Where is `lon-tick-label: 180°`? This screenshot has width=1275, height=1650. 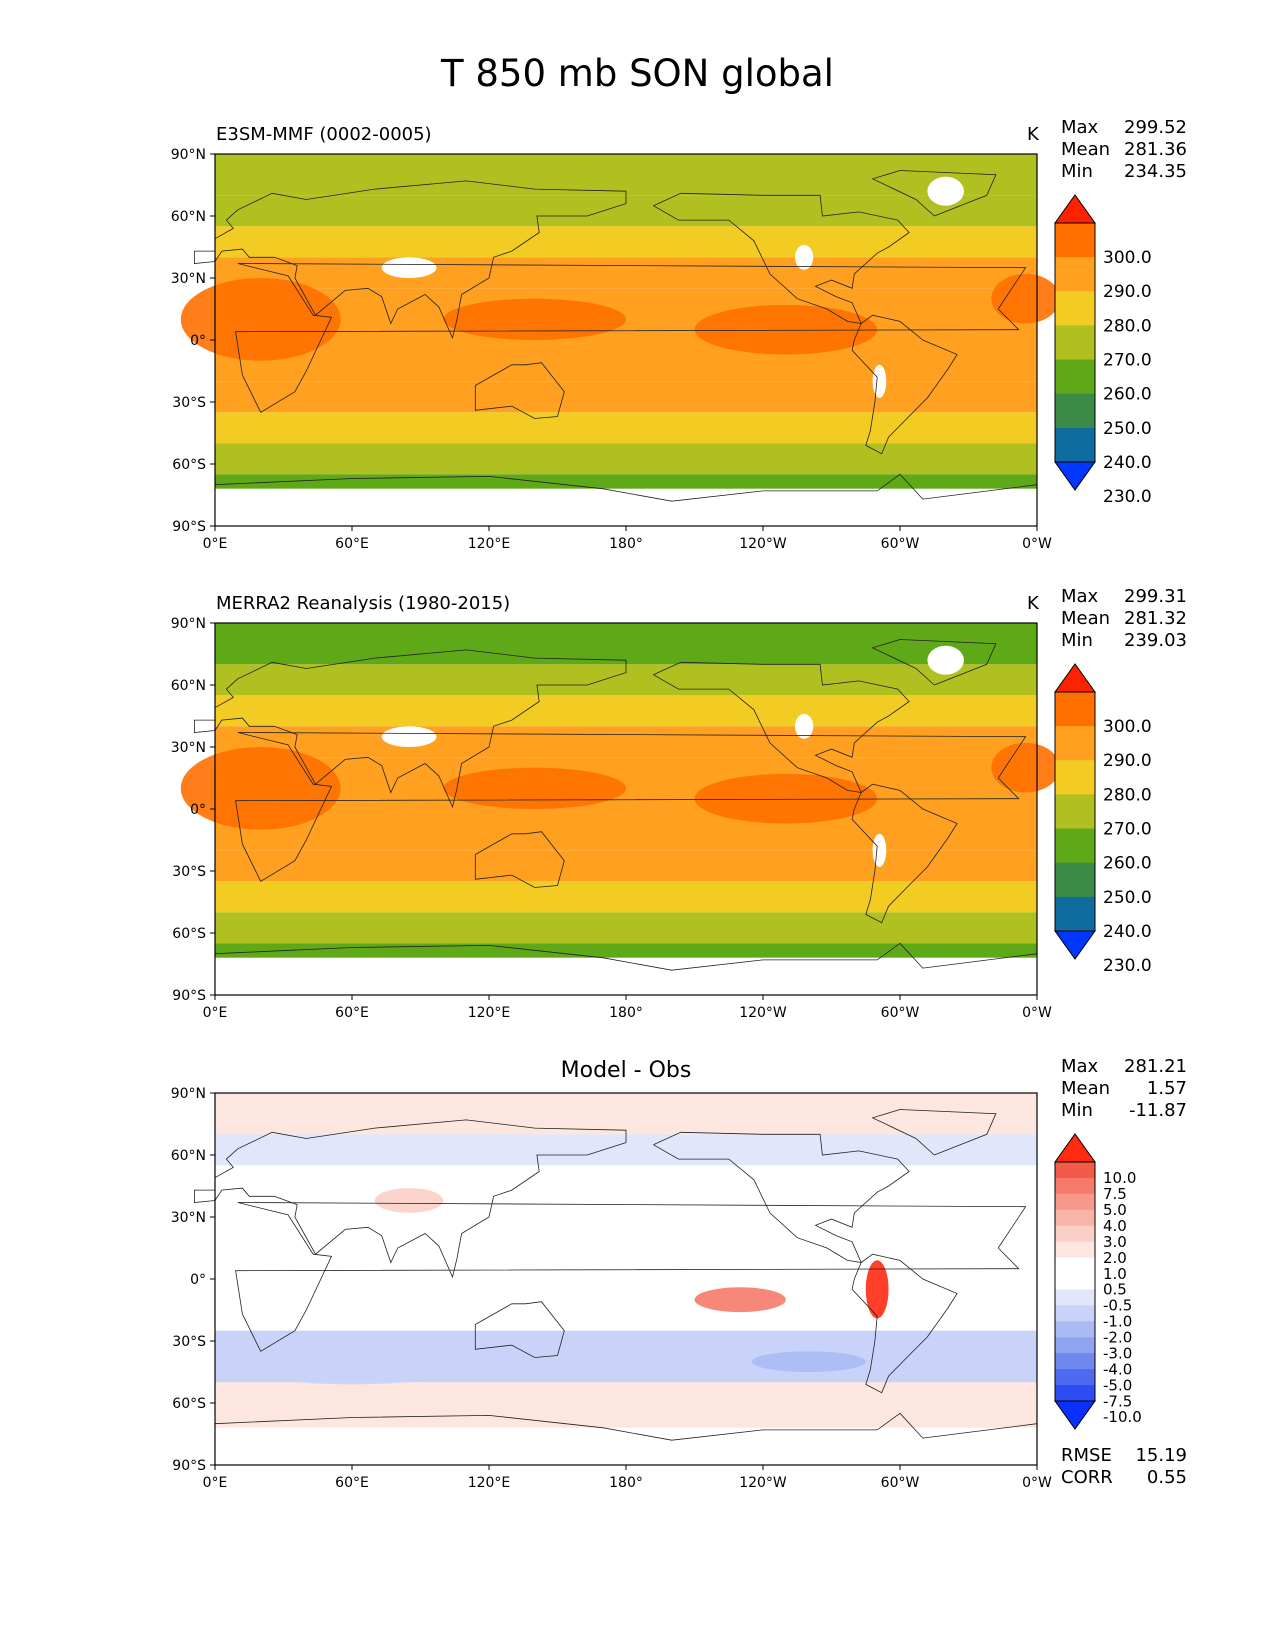
lon-tick-label: 180° is located at coordinates (626, 1013).